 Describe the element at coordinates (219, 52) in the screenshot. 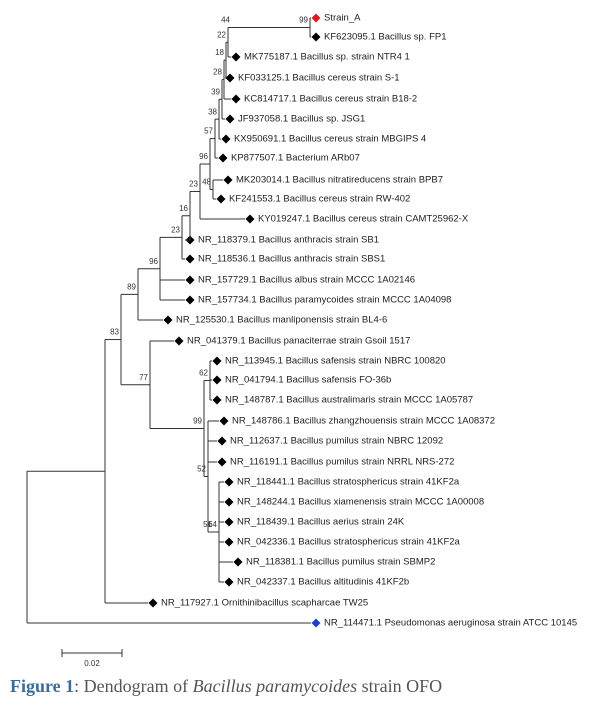

I see `bootstrap-value: 18` at that location.